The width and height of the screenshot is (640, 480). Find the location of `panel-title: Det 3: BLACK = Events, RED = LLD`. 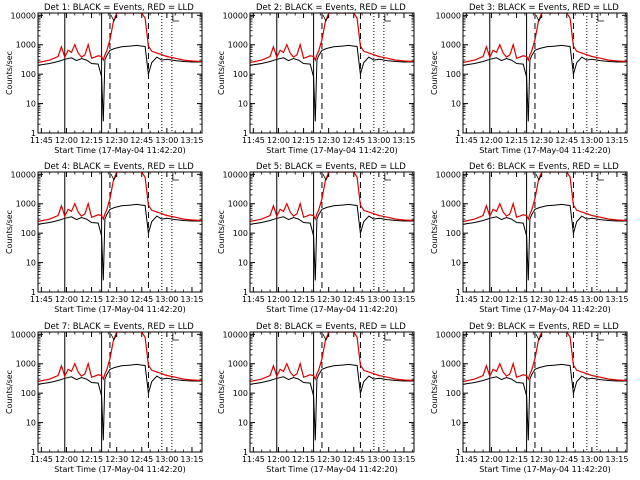

panel-title: Det 3: BLACK = Events, RED = LLD is located at coordinates (544, 8).